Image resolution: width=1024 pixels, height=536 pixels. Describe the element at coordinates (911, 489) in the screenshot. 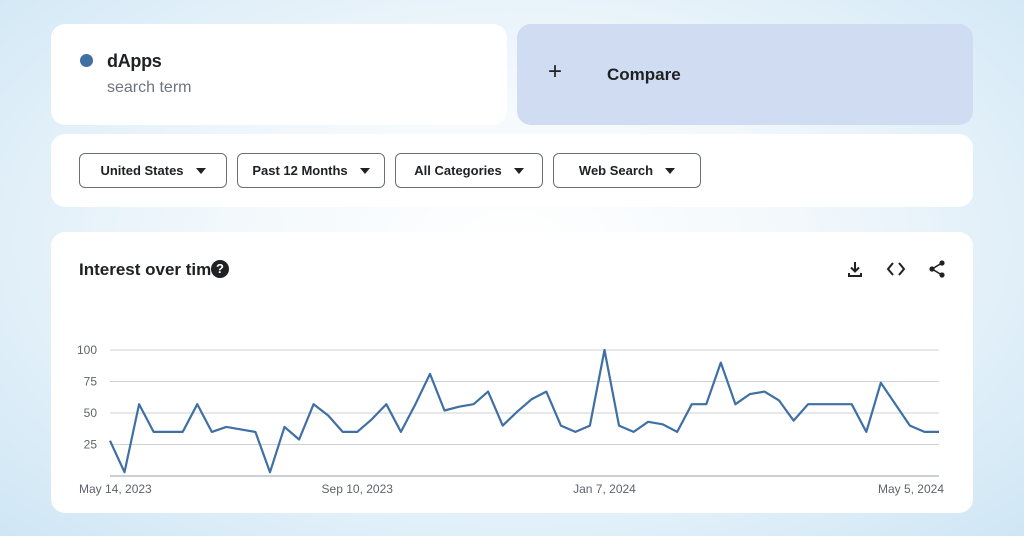

I see `x-tick-label: May 5, 2024` at that location.